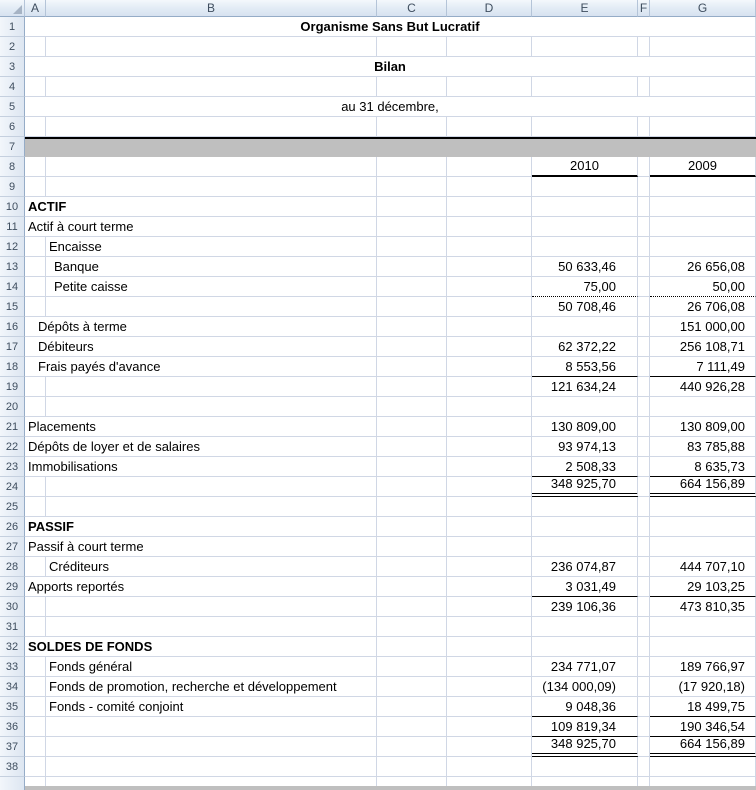 Image resolution: width=756 pixels, height=790 pixels. I want to click on cell-A28, so click(35, 567).